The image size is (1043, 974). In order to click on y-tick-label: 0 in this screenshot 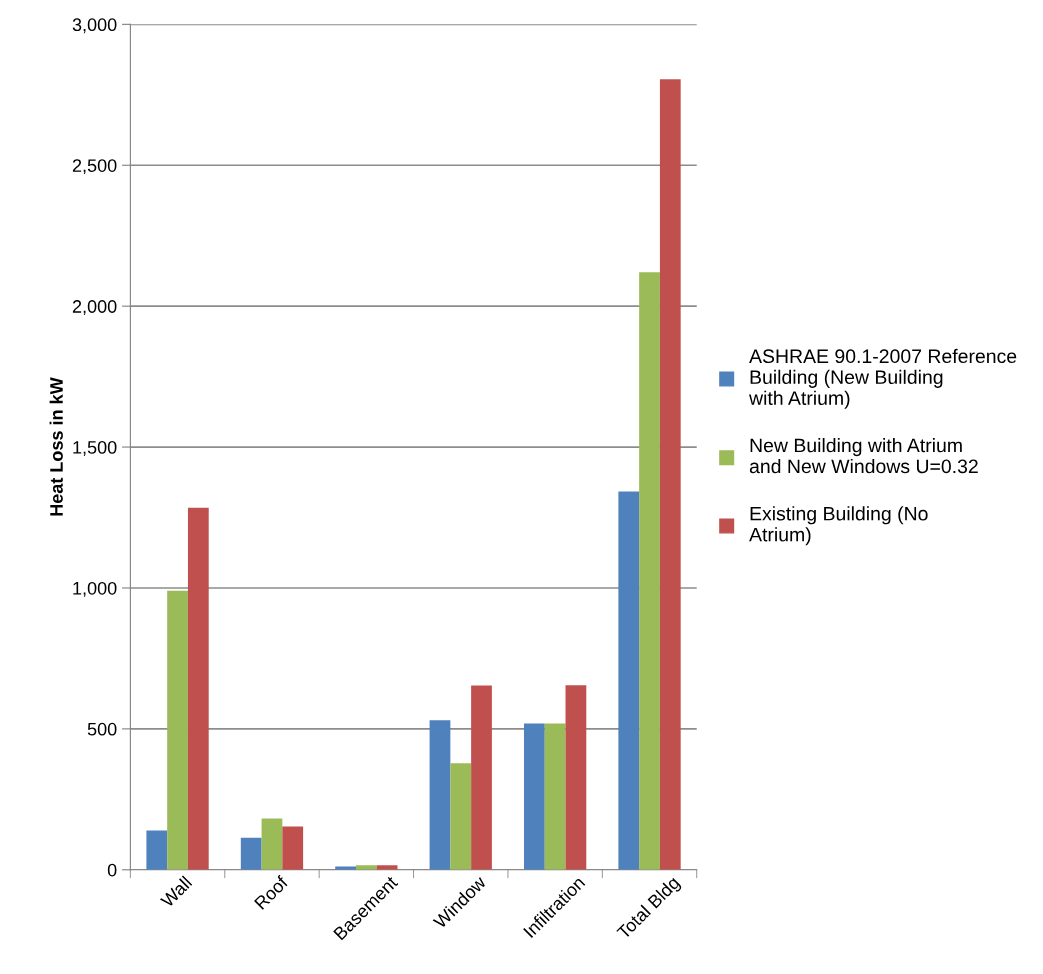, I will do `click(112, 870)`.